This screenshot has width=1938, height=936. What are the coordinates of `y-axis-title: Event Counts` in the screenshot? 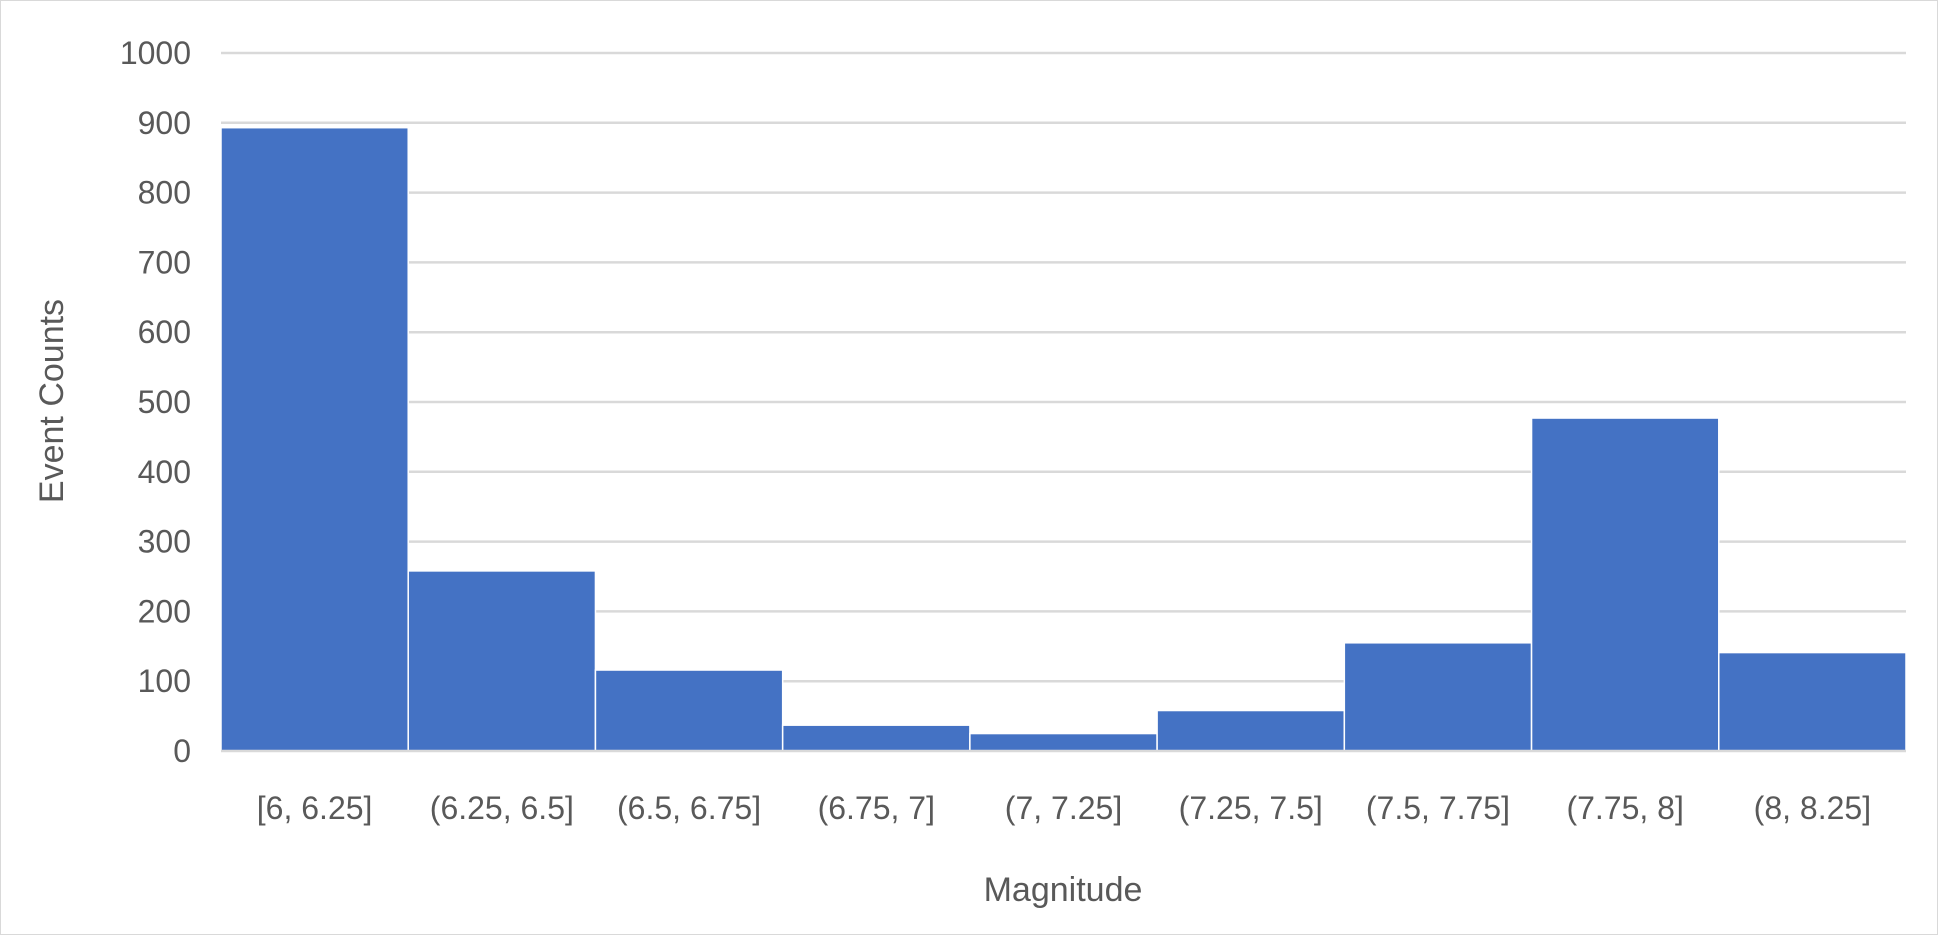 It's located at (52, 401).